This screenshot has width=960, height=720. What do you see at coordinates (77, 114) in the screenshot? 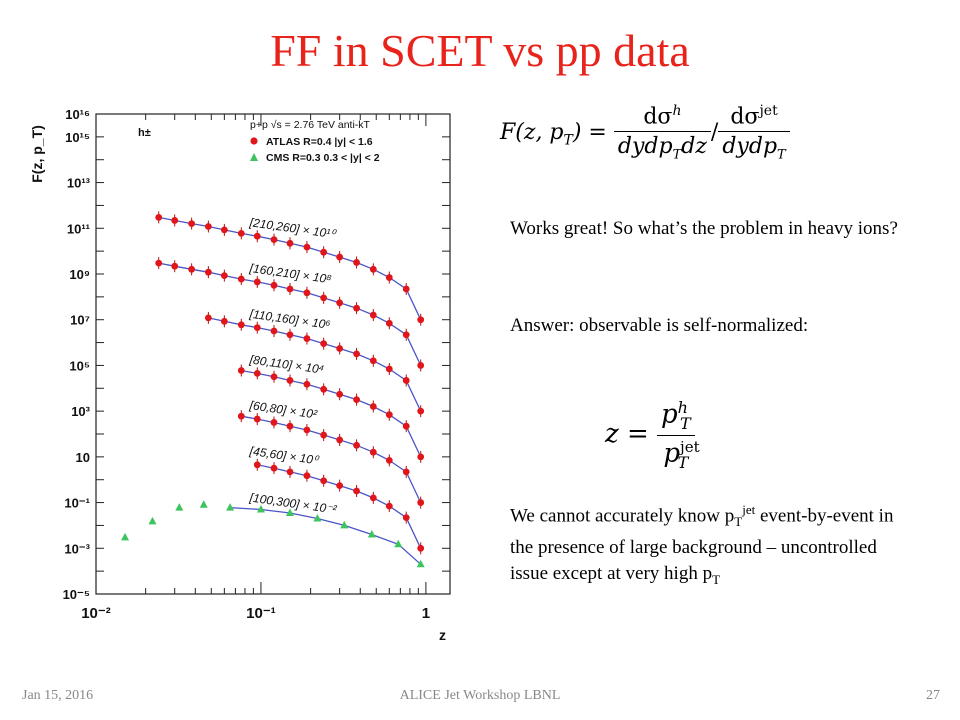
I see `y-tick-label: 10¹⁶` at bounding box center [77, 114].